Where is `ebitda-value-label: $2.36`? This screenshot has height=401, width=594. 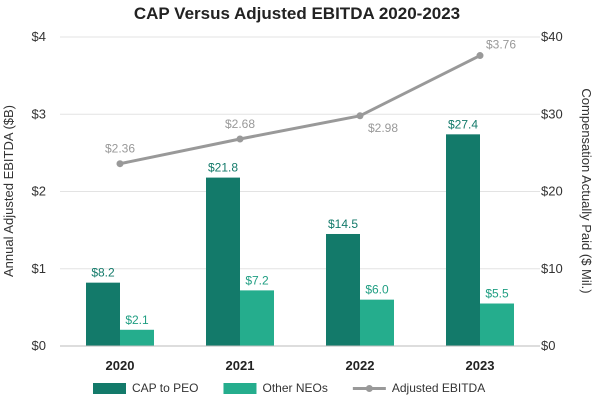
ebitda-value-label: $2.36 is located at coordinates (120, 149).